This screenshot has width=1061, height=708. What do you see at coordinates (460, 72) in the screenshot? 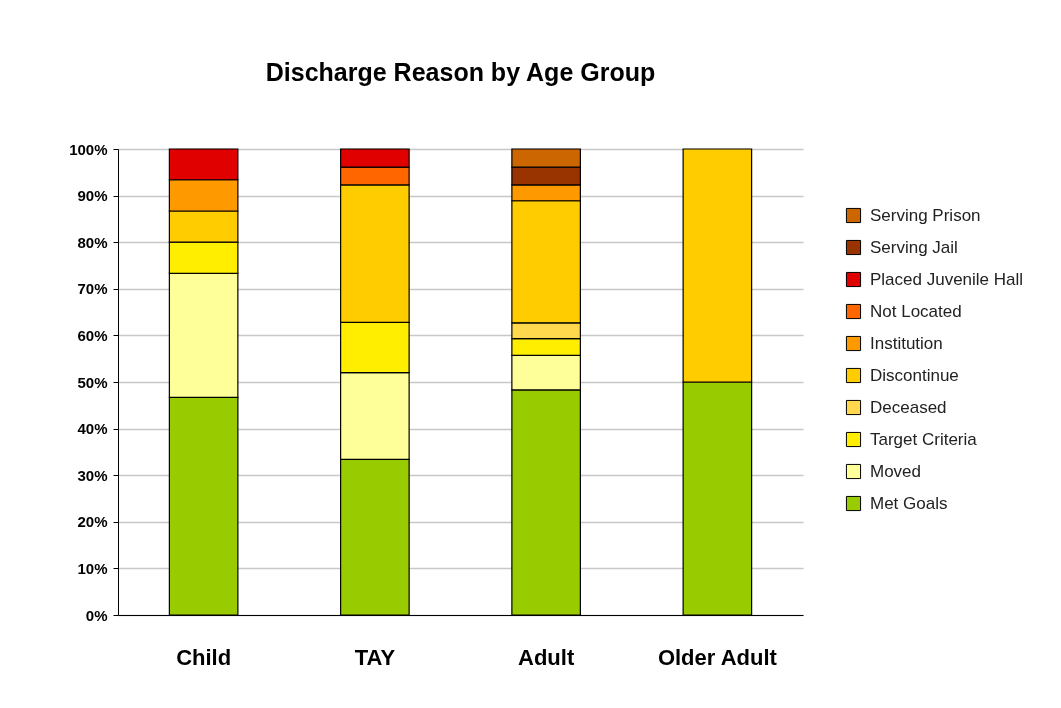
I see `chart-title: Discharge Reason by Age Group` at bounding box center [460, 72].